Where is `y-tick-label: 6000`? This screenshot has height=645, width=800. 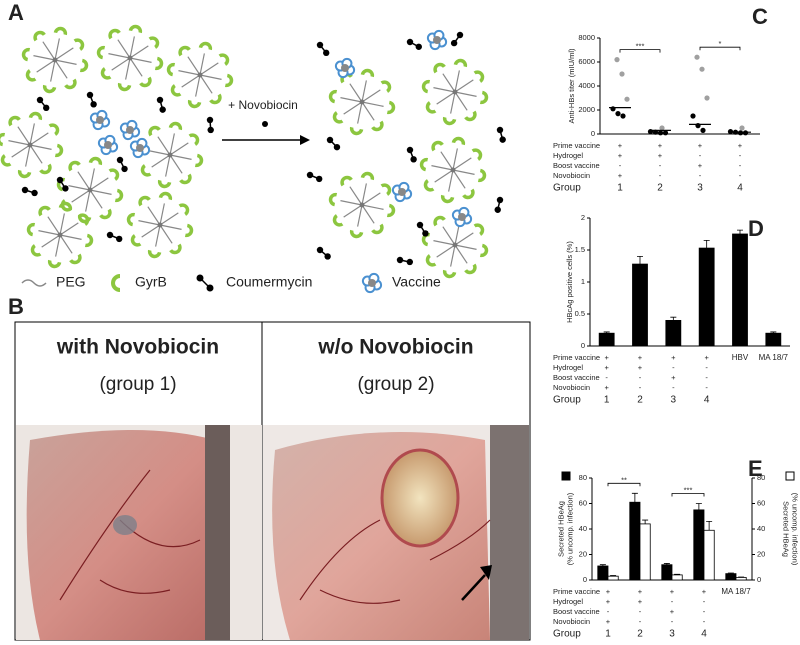 y-tick-label: 6000 is located at coordinates (586, 61).